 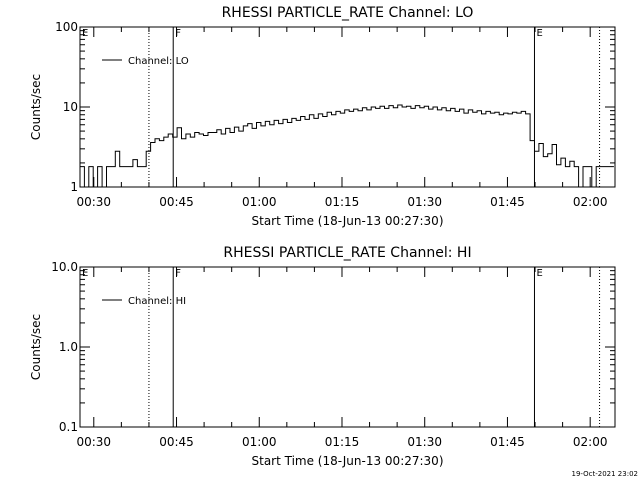 What do you see at coordinates (64, 267) in the screenshot?
I see `y-tick-label: 10.0` at bounding box center [64, 267].